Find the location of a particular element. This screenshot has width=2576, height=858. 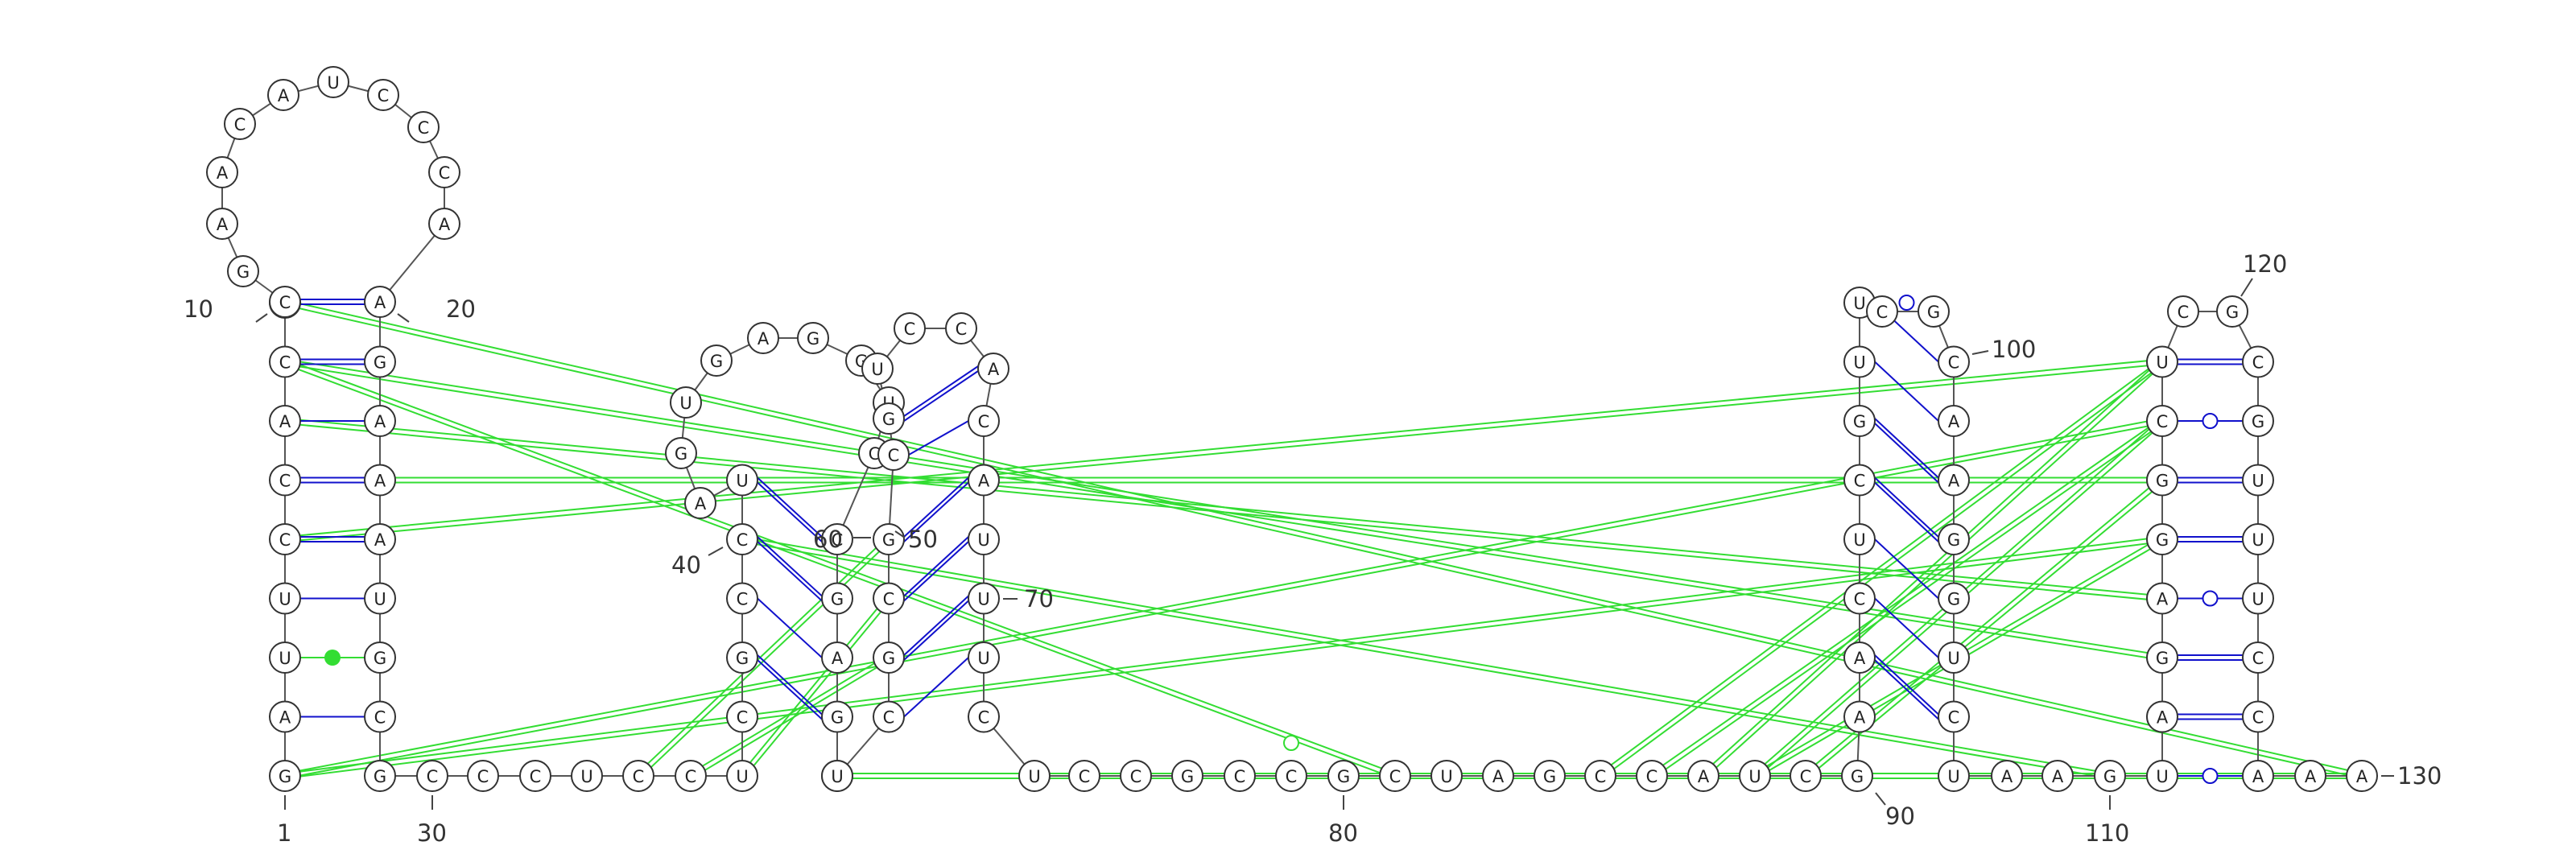

nucleotide-98: C is located at coordinates (1882, 311).